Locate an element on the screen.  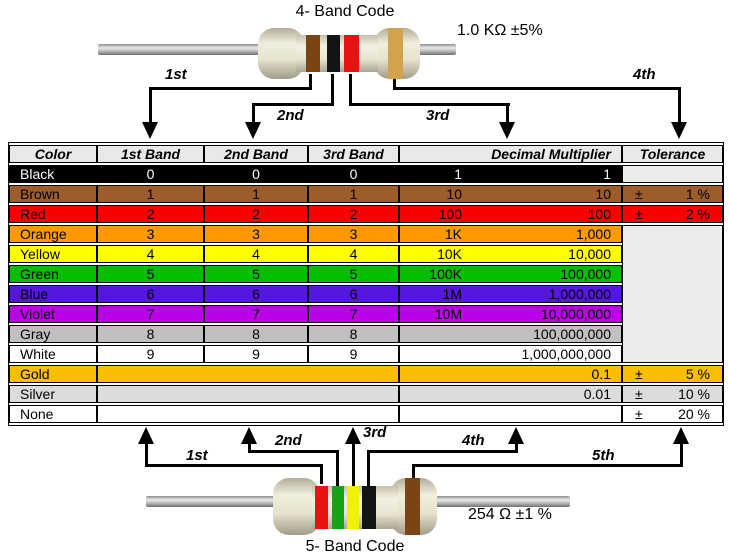
tolerance-cell: ±5 % is located at coordinates (672, 374).